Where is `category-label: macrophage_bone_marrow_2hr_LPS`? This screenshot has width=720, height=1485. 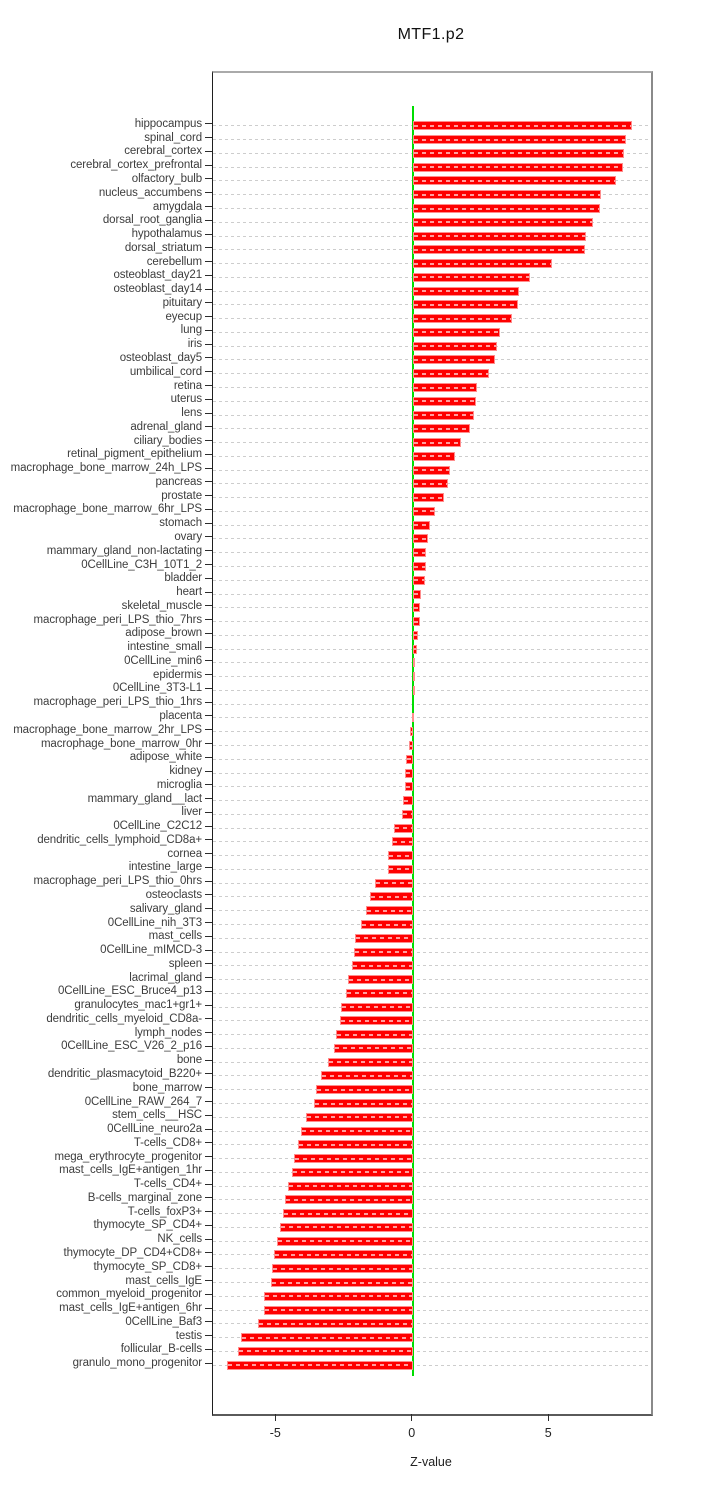
category-label: macrophage_bone_marrow_2hr_LPS is located at coordinates (107, 729).